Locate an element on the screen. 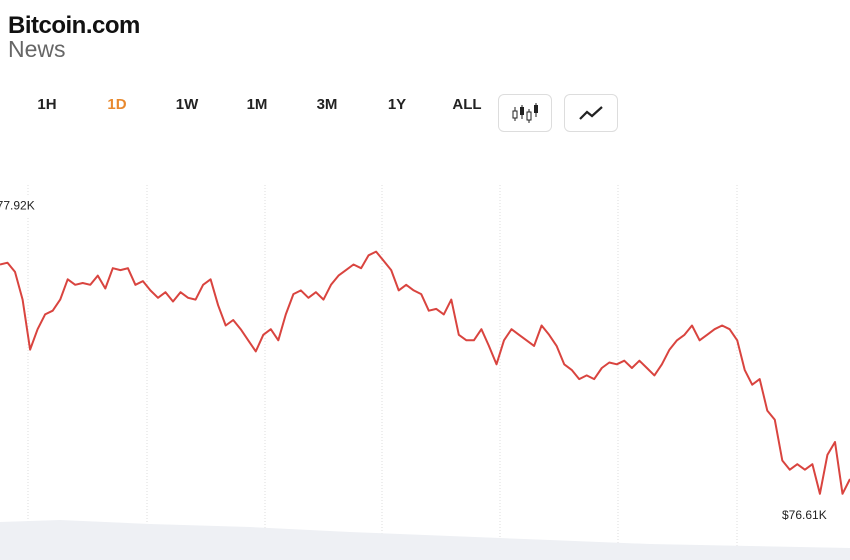 The image size is (850, 560). price-tag: $77.92K is located at coordinates (17, 206).